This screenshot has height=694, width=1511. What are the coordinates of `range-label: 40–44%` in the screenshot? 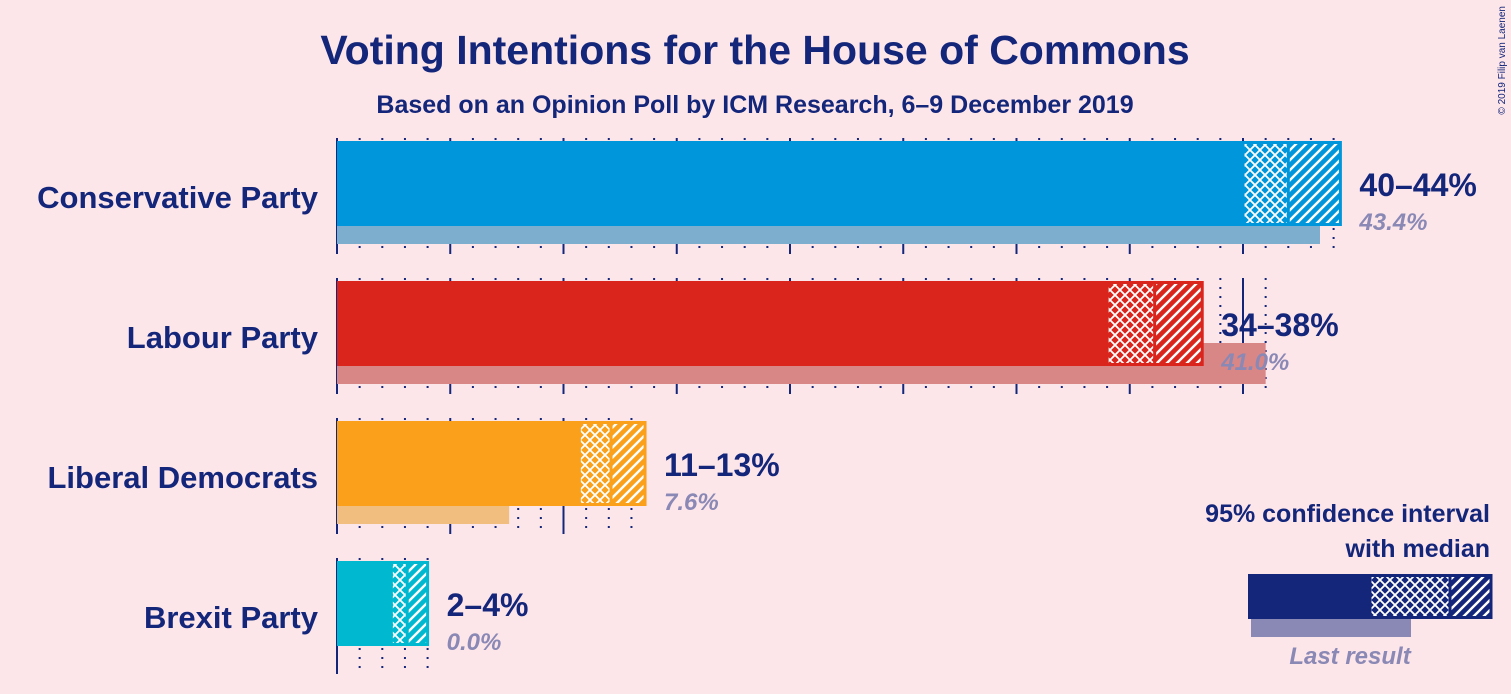 It's located at (1417, 185).